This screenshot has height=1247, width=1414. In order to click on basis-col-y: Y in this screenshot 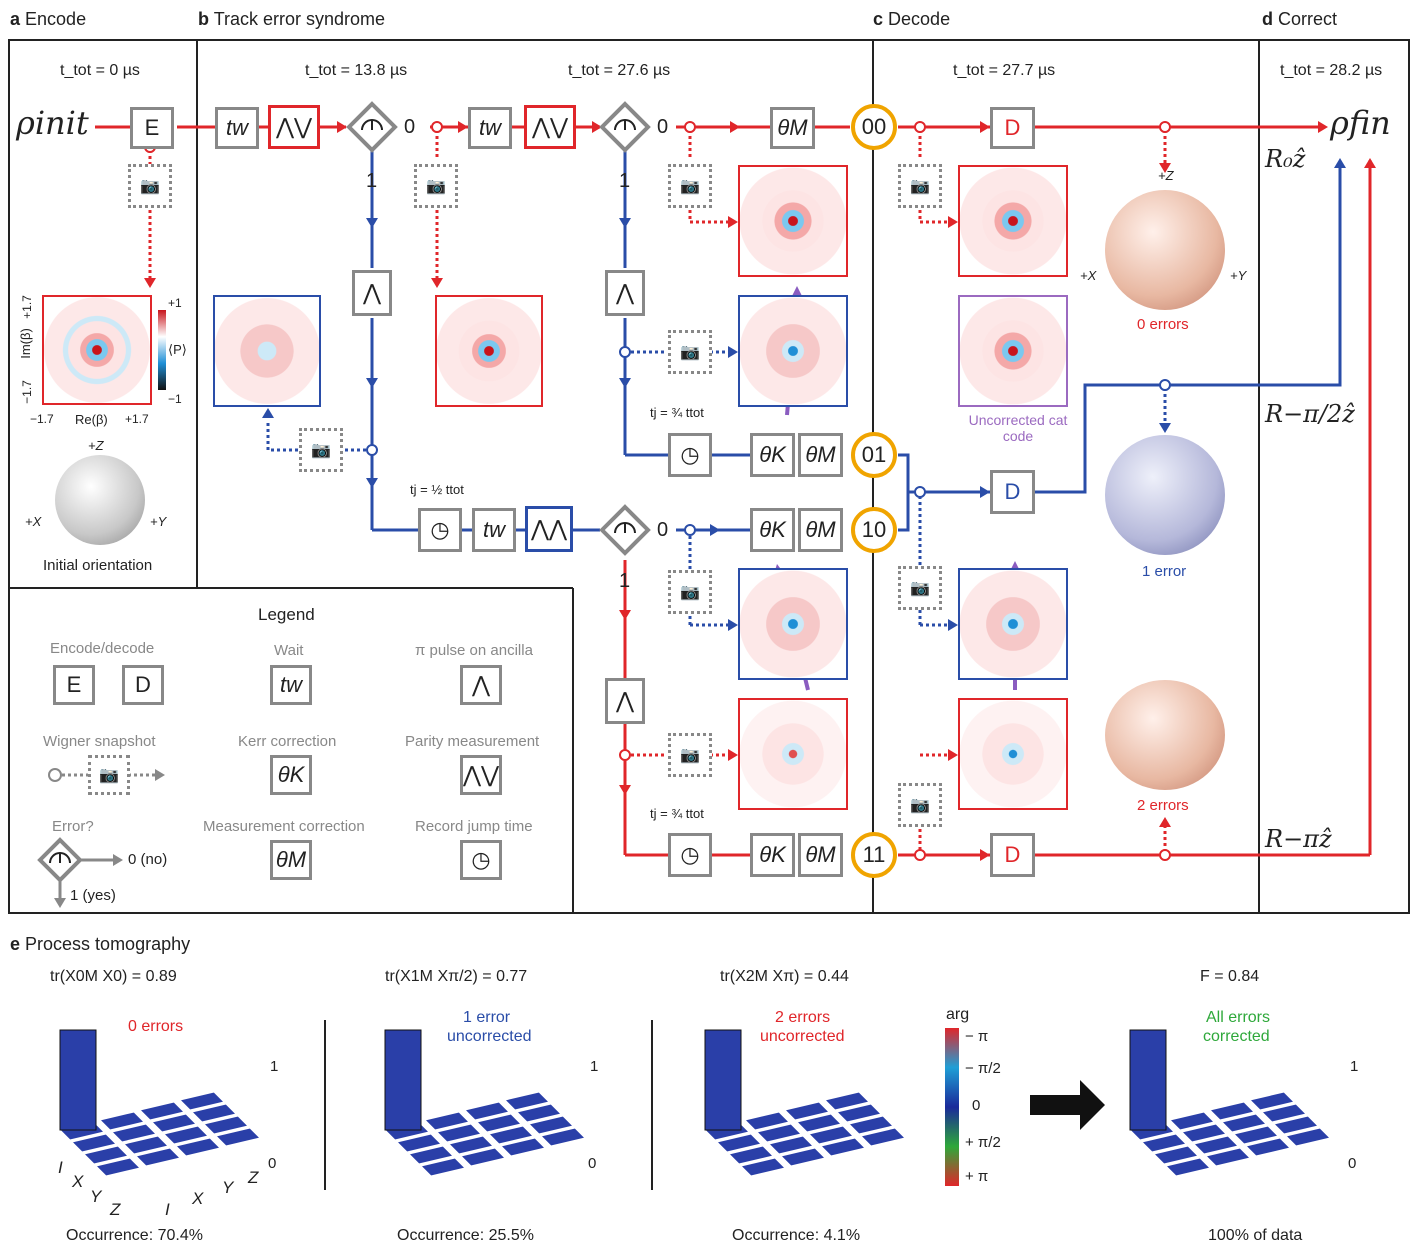, I will do `click(228, 1187)`.